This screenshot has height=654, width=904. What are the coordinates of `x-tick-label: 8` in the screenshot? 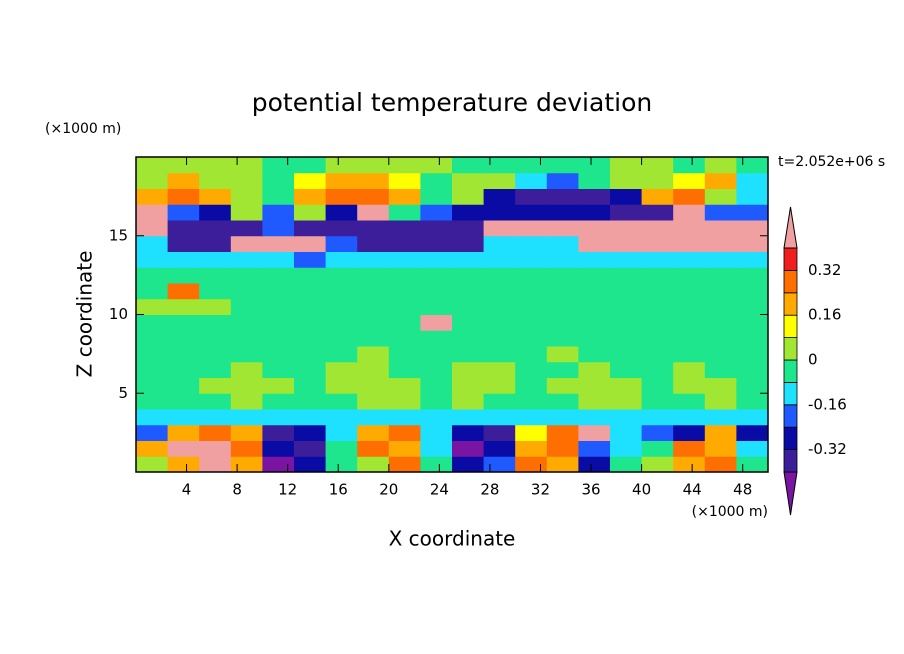 It's located at (237, 490).